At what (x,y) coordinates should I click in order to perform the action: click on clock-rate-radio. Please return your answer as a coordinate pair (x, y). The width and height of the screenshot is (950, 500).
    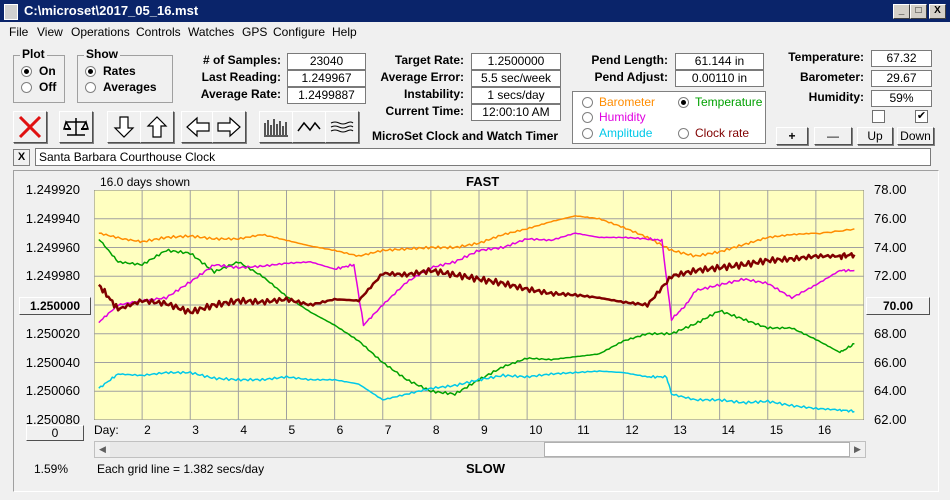
    Looking at the image, I should click on (683, 133).